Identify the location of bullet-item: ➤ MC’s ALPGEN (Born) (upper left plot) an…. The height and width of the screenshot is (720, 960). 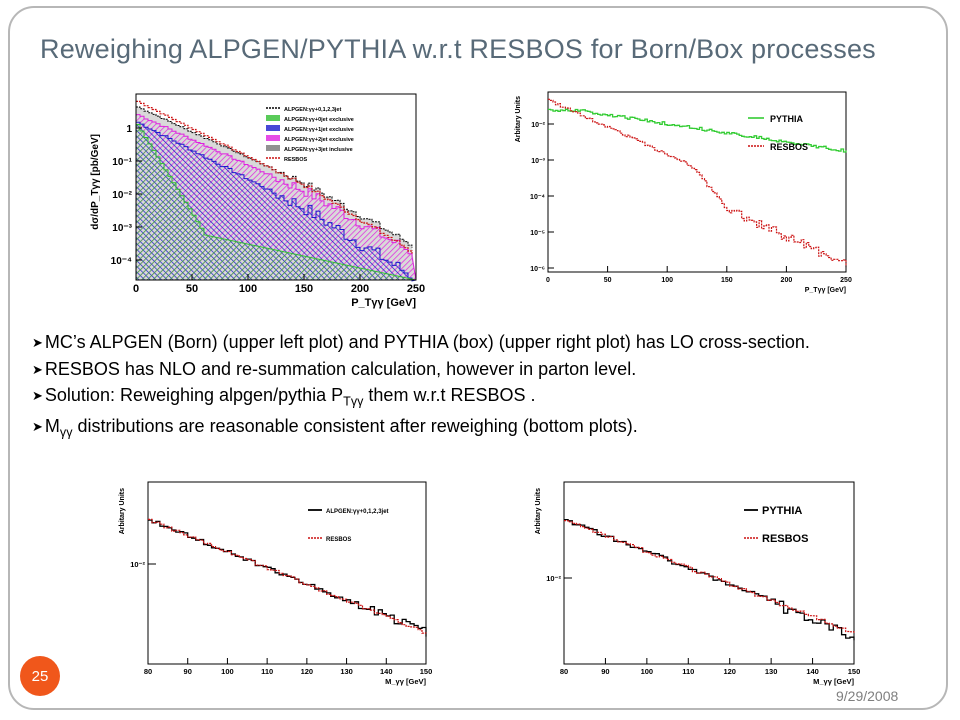
(421, 342).